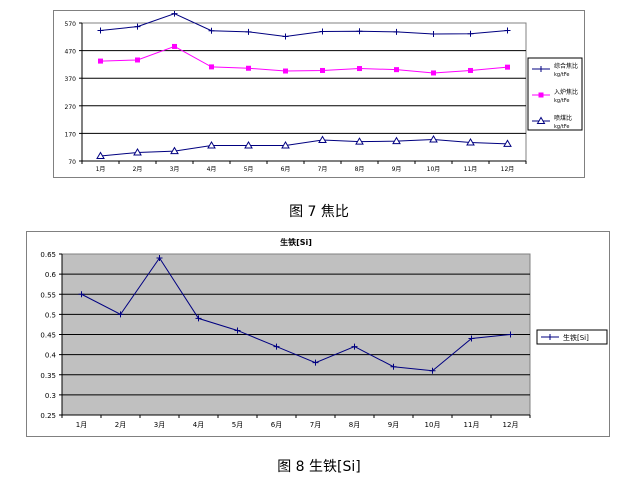 The image size is (638, 477). I want to click on x-tick-label: 7月, so click(315, 425).